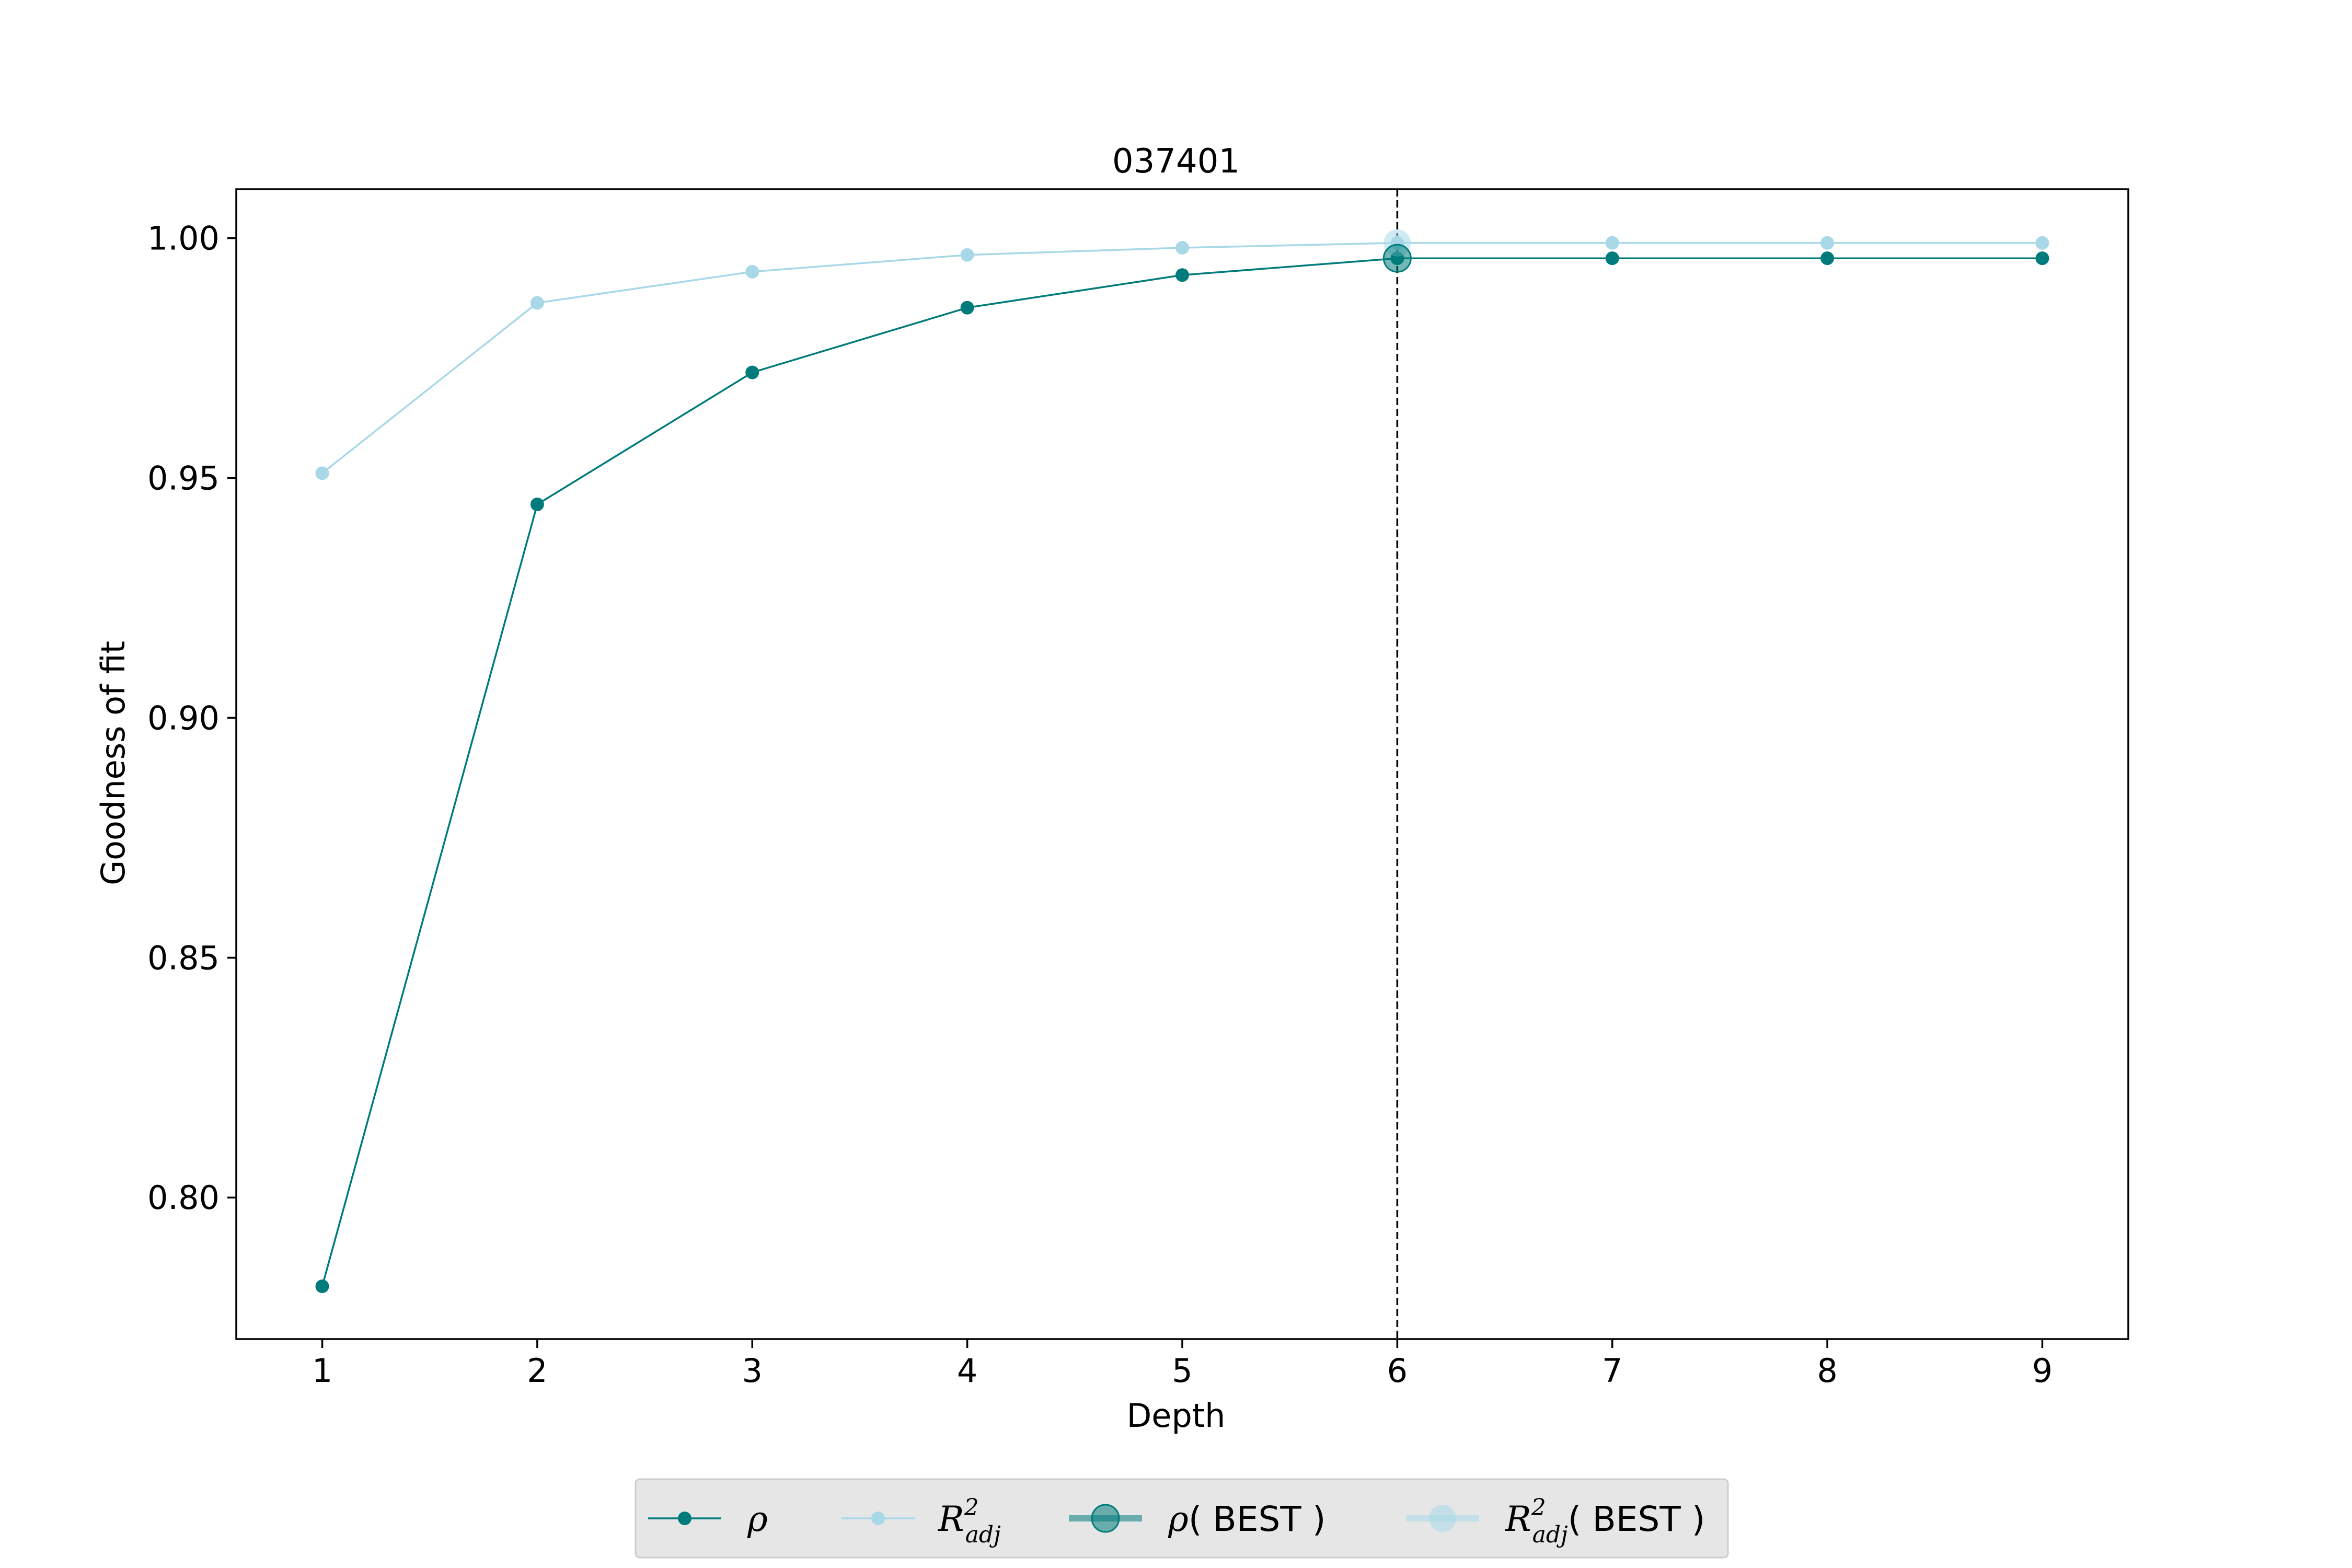 The width and height of the screenshot is (2352, 1568). I want to click on y-tick-label: 0.95, so click(183, 478).